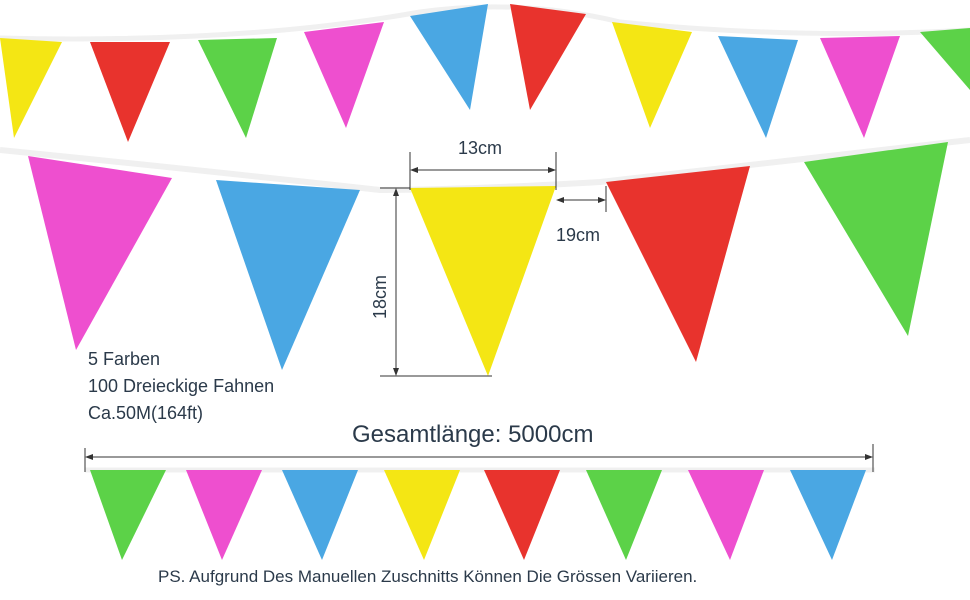 The image size is (970, 600). I want to click on height-label: 18cm, so click(380, 297).